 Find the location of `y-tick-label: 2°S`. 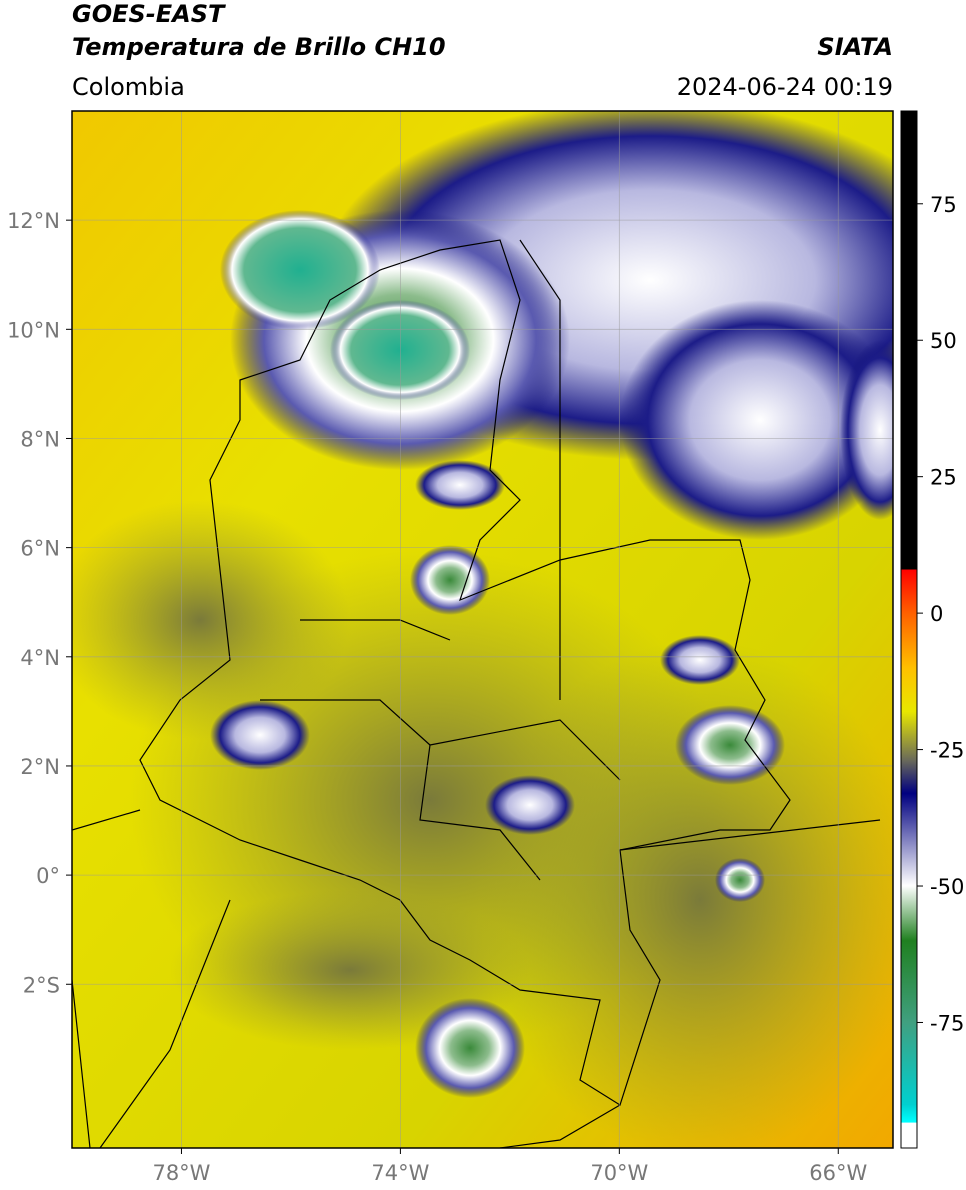

y-tick-label: 2°S is located at coordinates (41, 985).